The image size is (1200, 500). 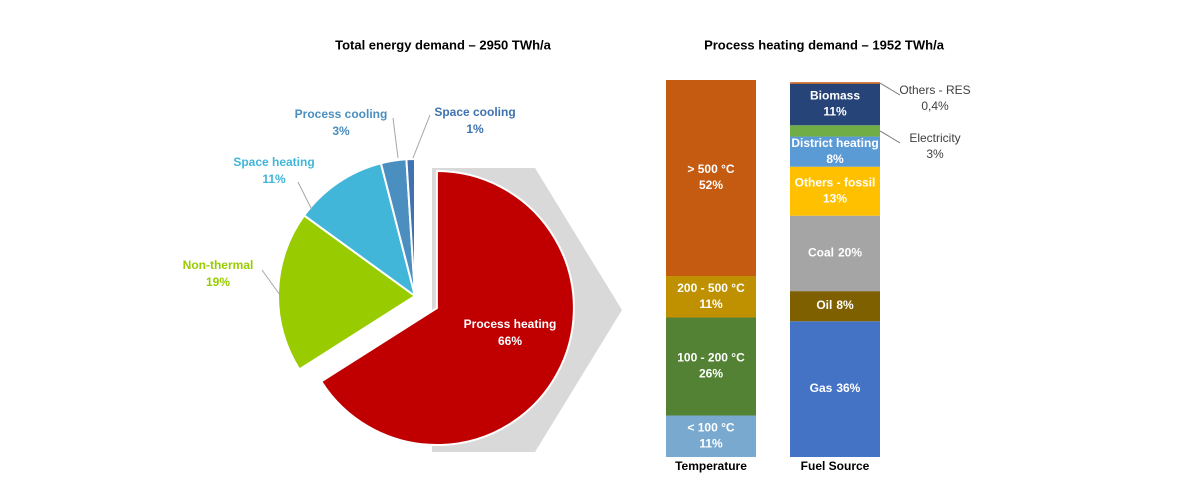 What do you see at coordinates (474, 112) in the screenshot?
I see `slice-label: Space cooling` at bounding box center [474, 112].